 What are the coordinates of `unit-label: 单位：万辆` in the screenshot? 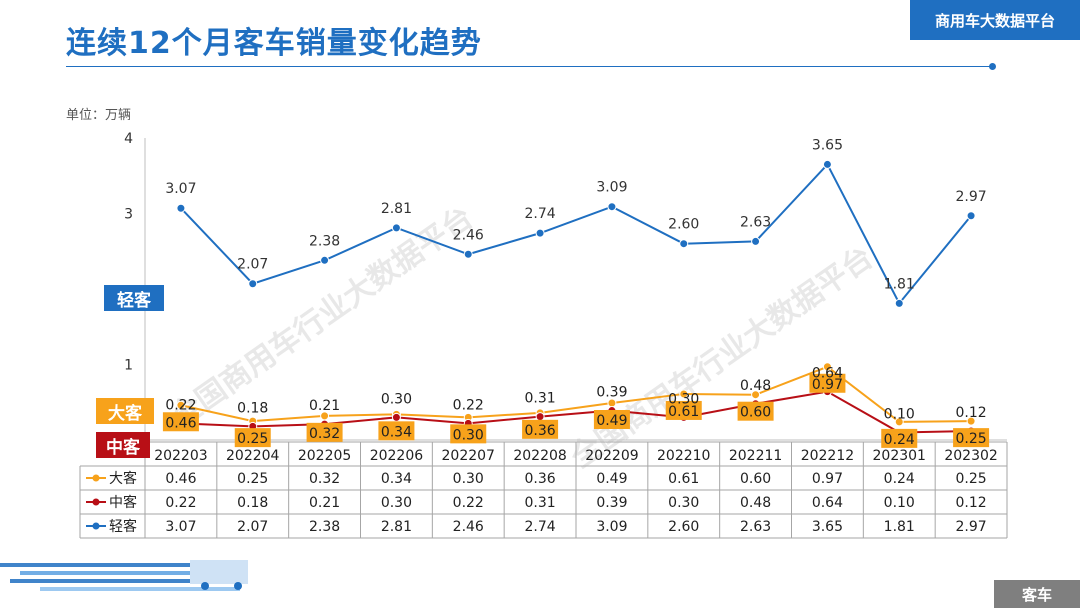 It's located at (99, 115).